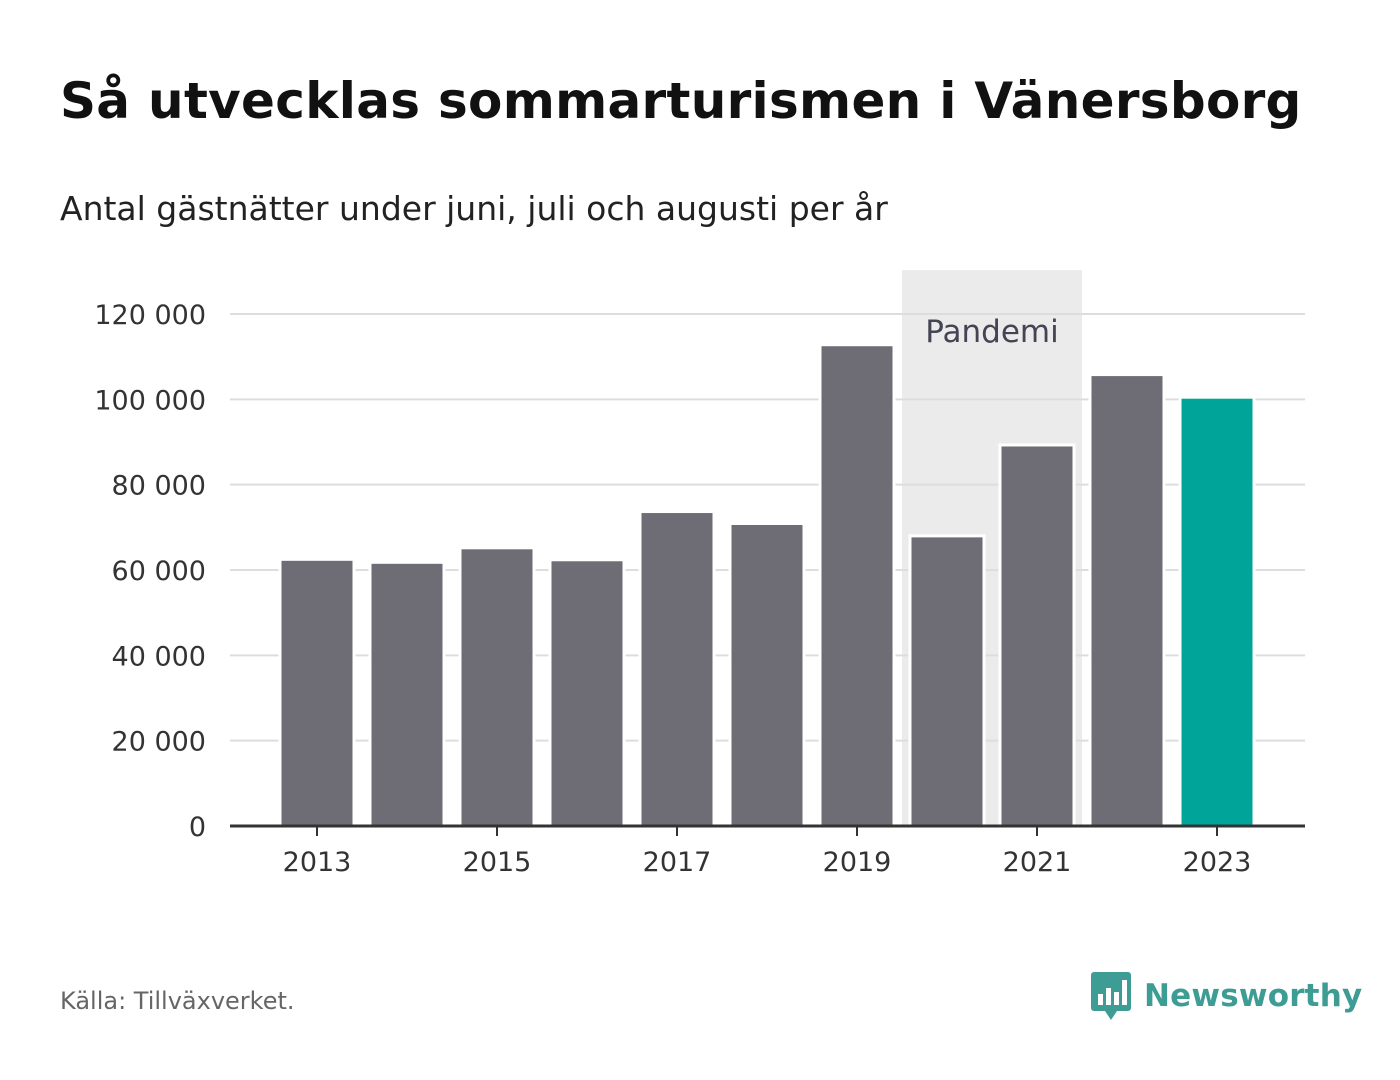 This screenshot has width=1400, height=1080. Describe the element at coordinates (159, 656) in the screenshot. I see `y-tick-label: 40 000` at that location.